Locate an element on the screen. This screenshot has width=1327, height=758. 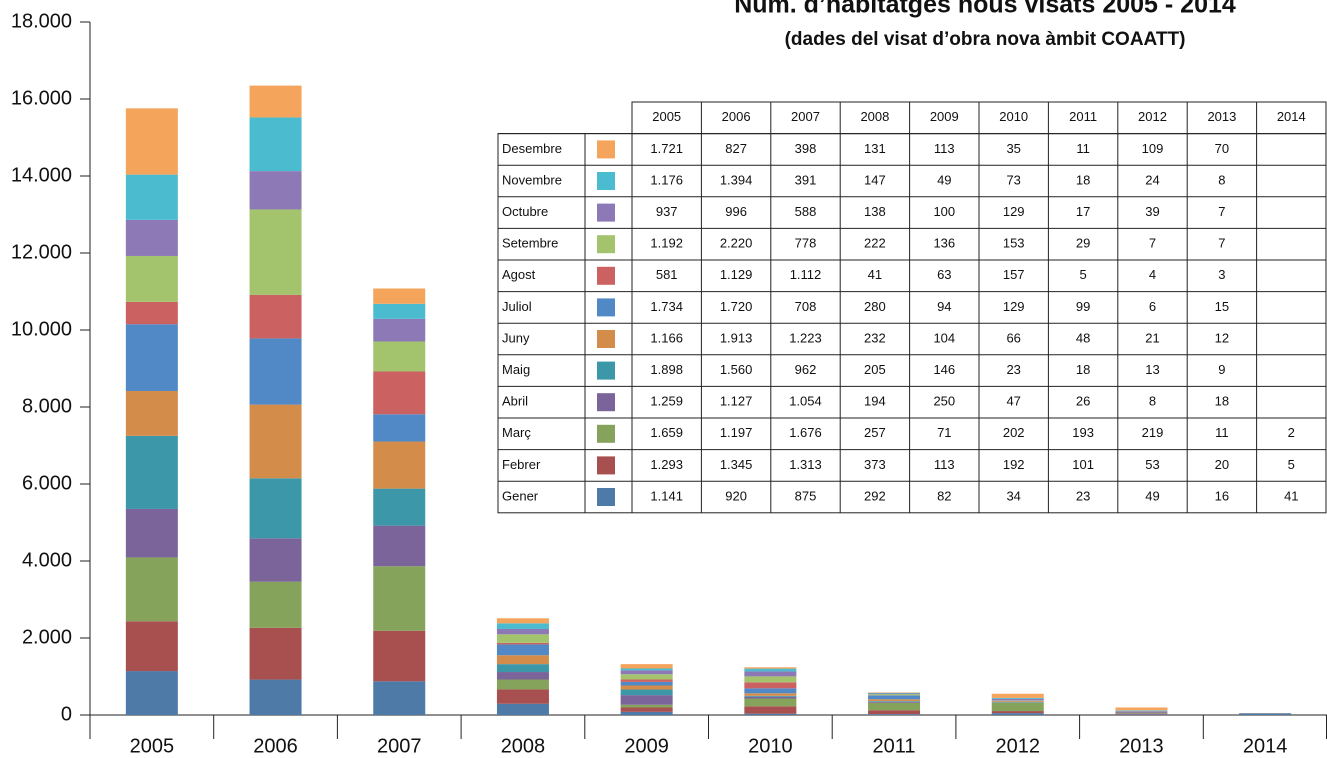
table-cell: 157 is located at coordinates (1014, 274).